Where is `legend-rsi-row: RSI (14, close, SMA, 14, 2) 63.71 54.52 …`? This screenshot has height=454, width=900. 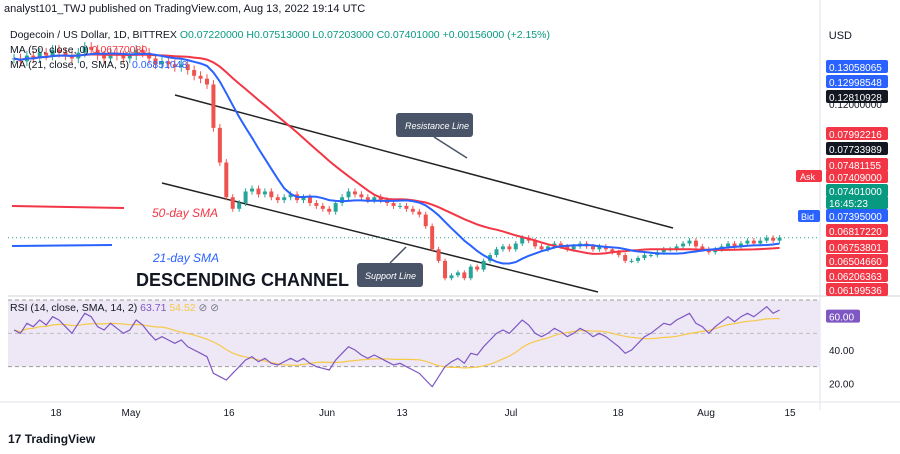
legend-rsi-row: RSI (14, close, SMA, 14, 2) 63.71 54.52 … is located at coordinates (114, 308).